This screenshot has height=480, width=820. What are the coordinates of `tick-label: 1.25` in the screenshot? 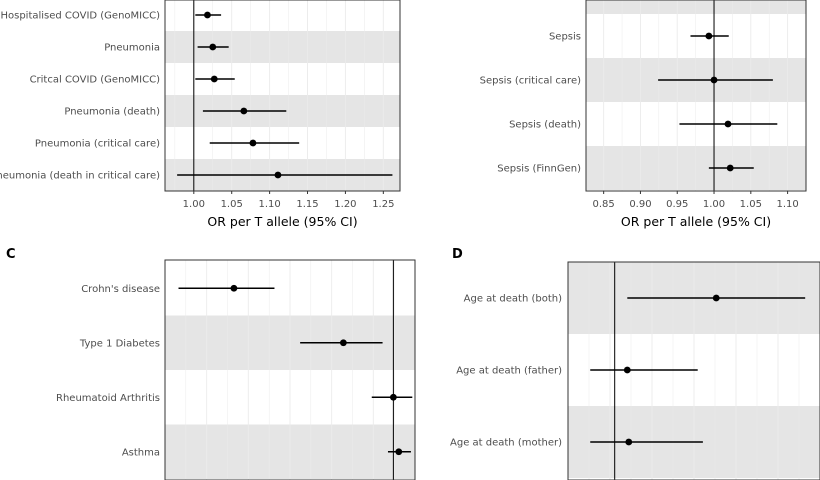 It's located at (383, 204).